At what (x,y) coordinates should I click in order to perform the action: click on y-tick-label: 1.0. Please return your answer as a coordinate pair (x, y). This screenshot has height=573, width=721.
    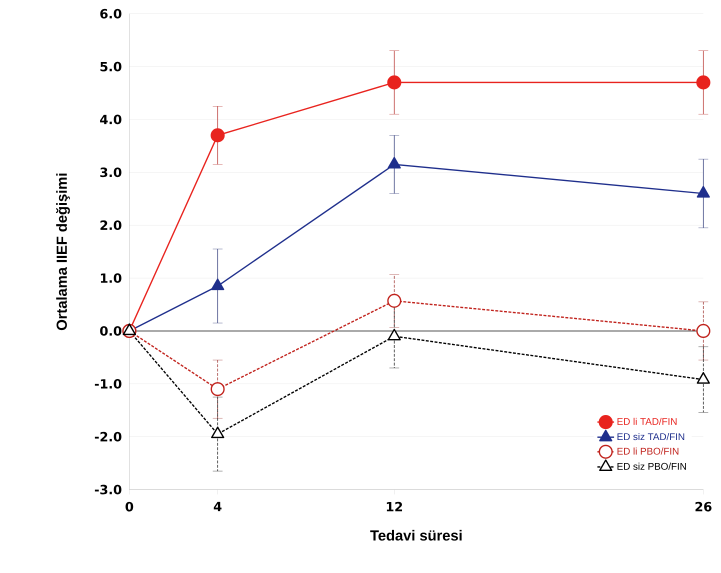
    Looking at the image, I should click on (111, 278).